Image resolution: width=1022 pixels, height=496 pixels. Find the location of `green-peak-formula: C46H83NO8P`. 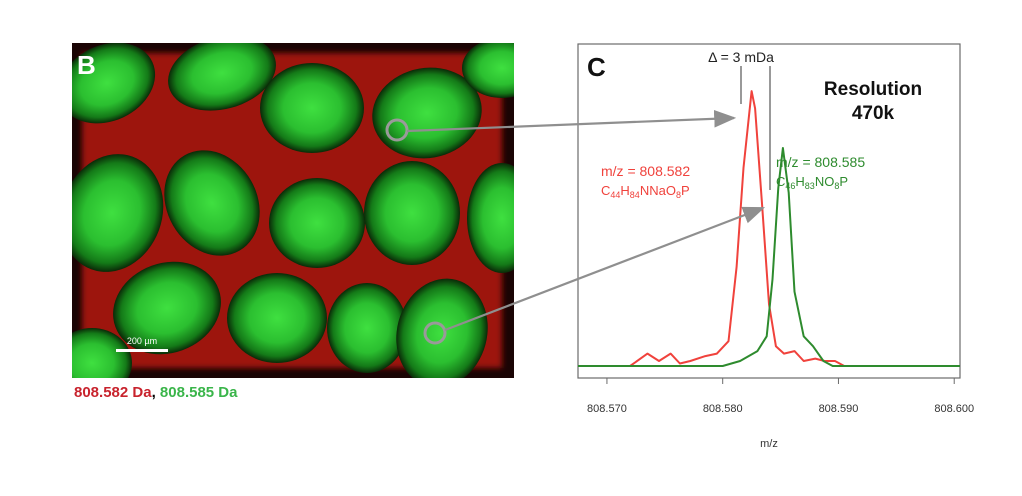

green-peak-formula: C46H83NO8P is located at coordinates (812, 182).